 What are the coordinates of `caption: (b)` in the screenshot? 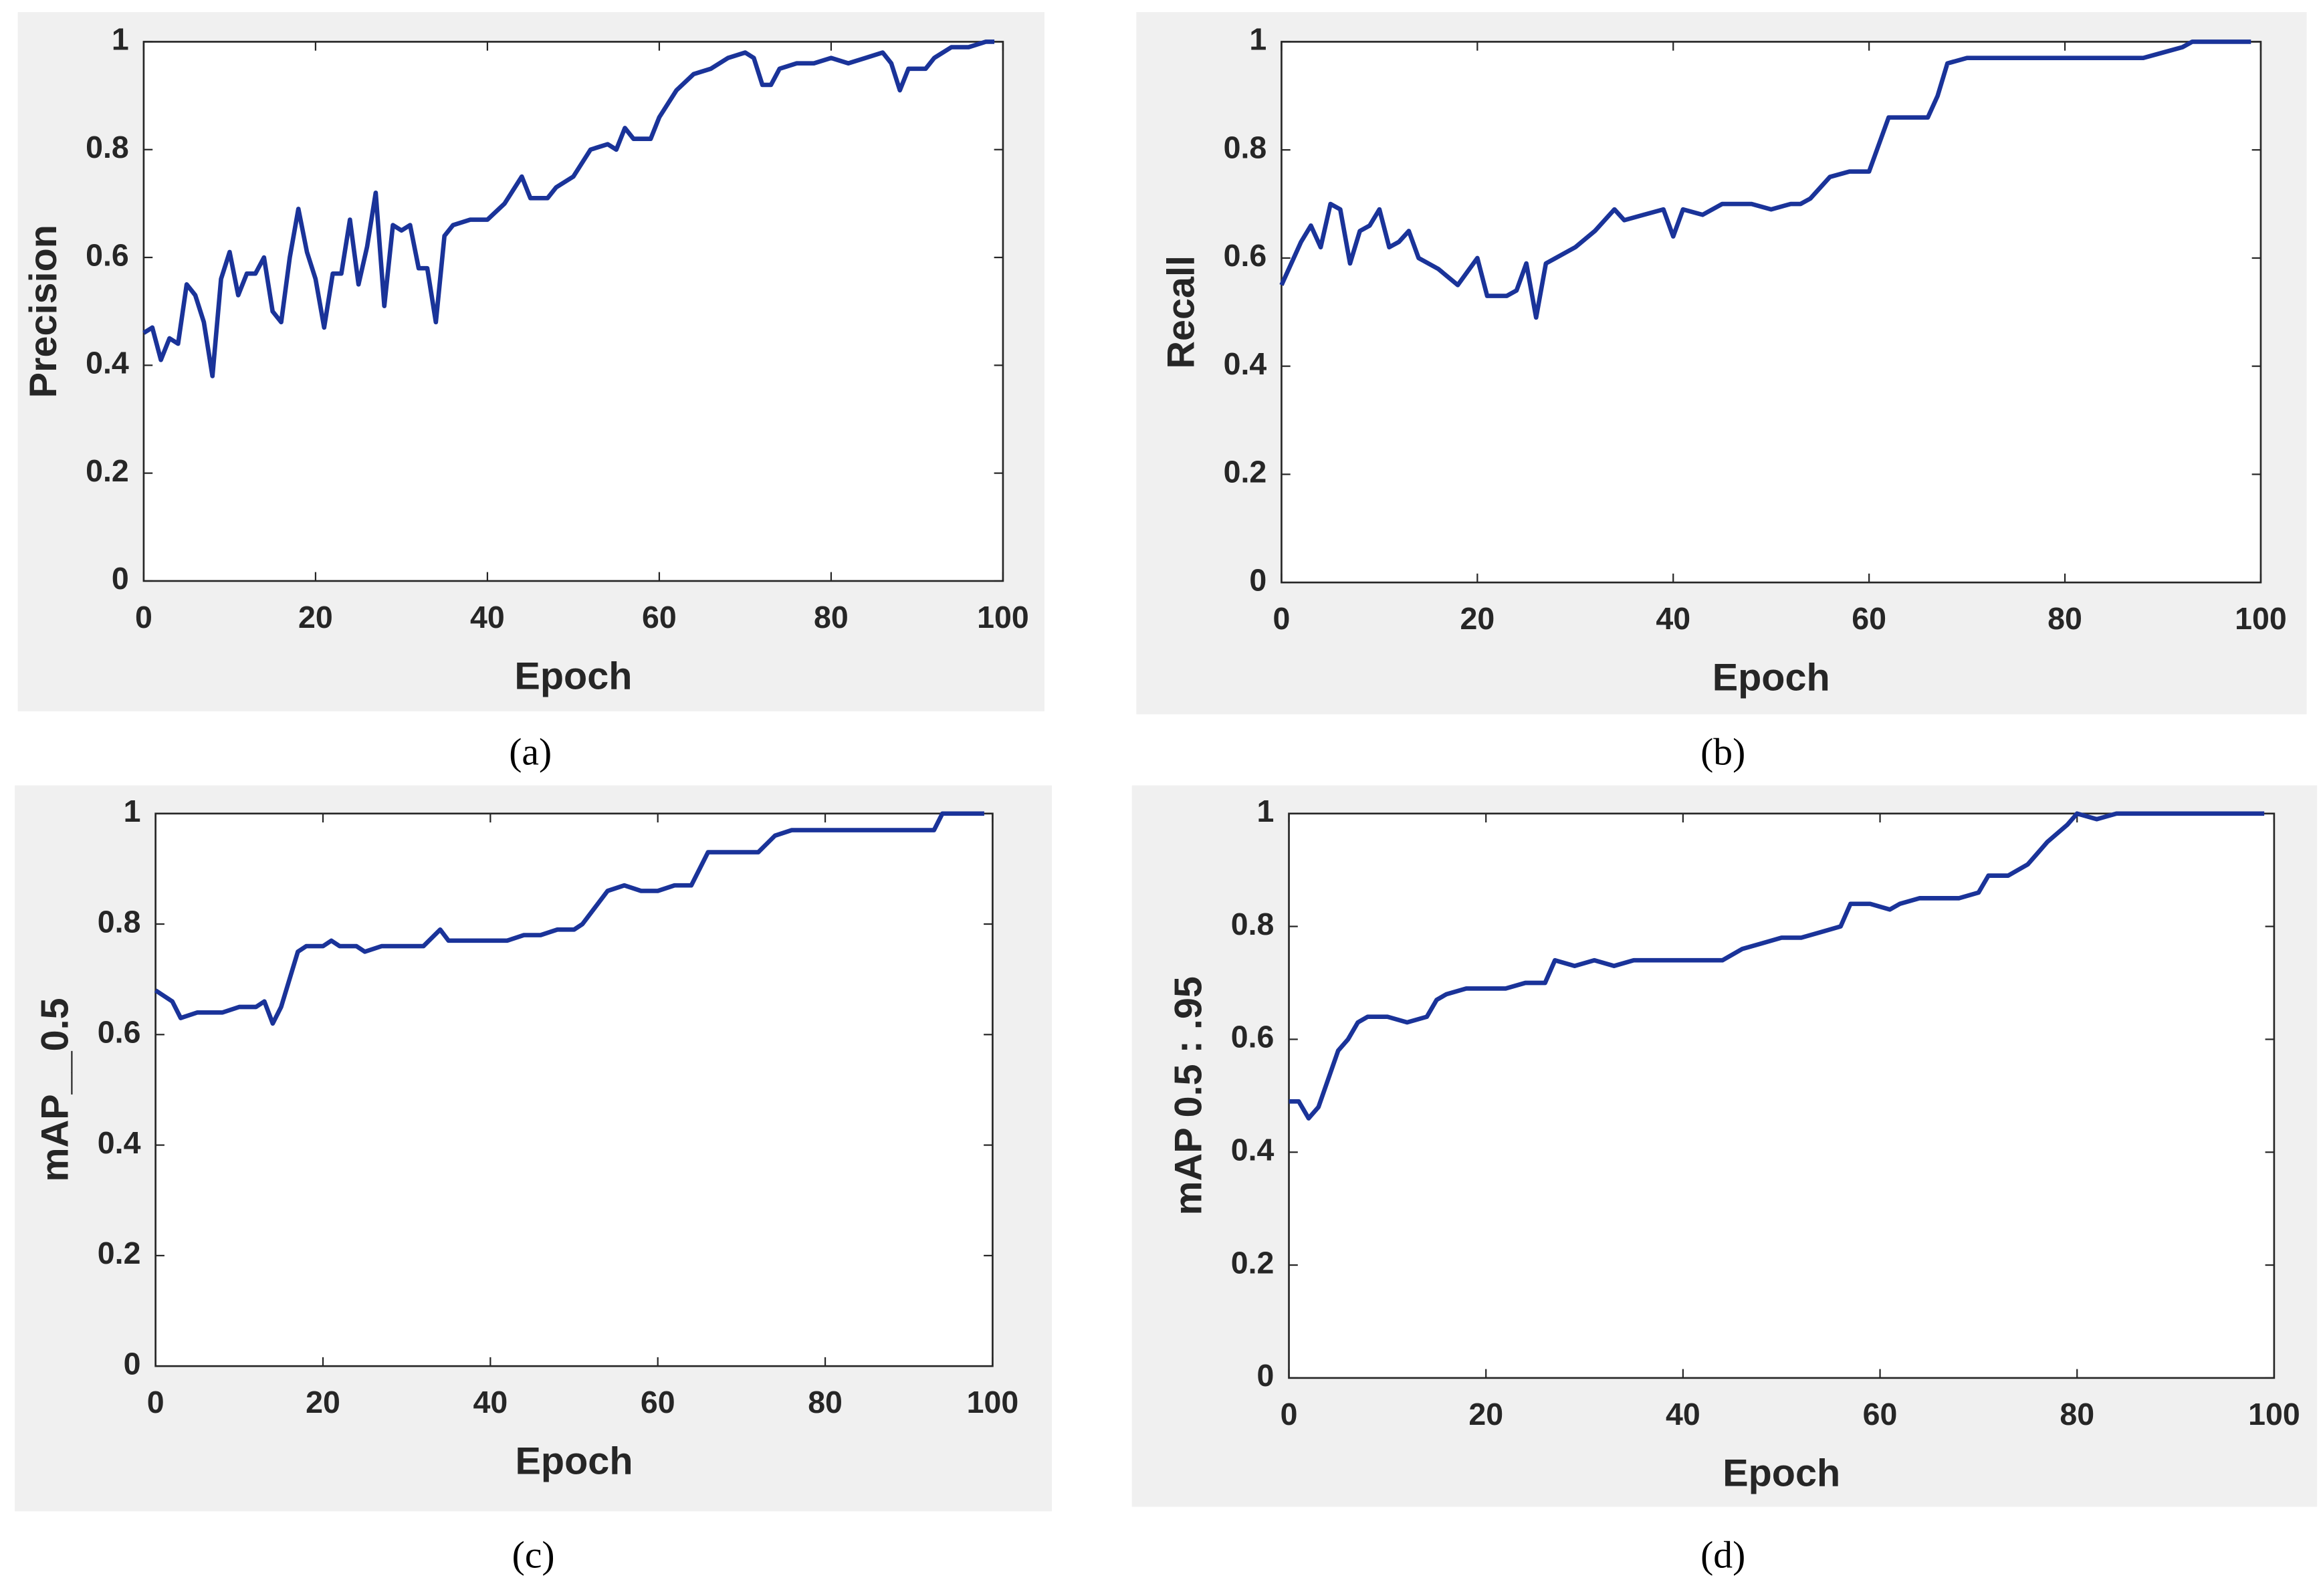 It's located at (1722, 752).